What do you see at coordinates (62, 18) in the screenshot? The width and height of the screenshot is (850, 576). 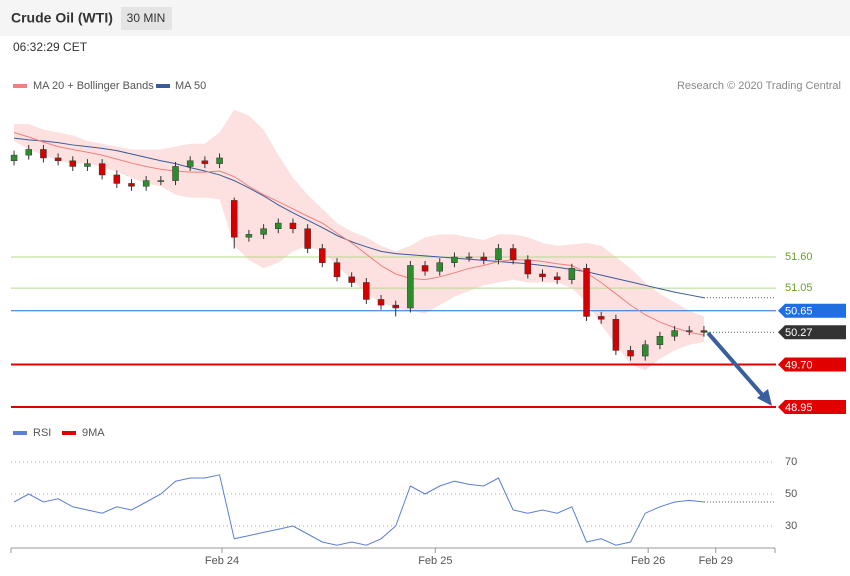 I see `chart-title: Crude Oil (WTI)` at bounding box center [62, 18].